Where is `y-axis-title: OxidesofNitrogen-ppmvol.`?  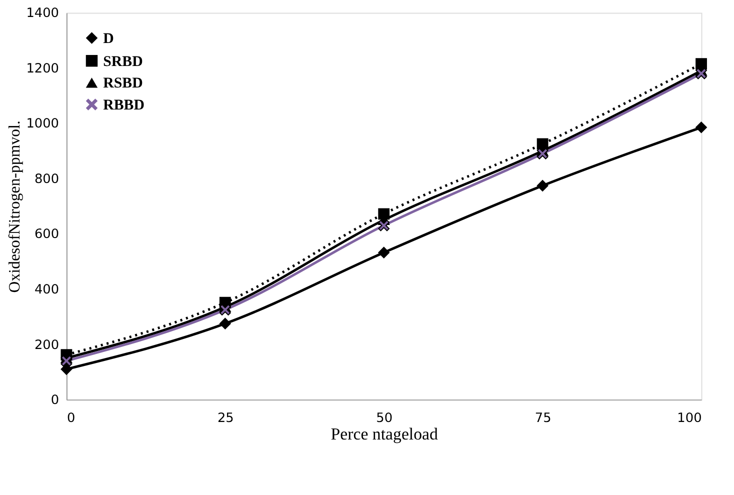 y-axis-title: OxidesofNitrogen-ppmvol. is located at coordinates (15, 206).